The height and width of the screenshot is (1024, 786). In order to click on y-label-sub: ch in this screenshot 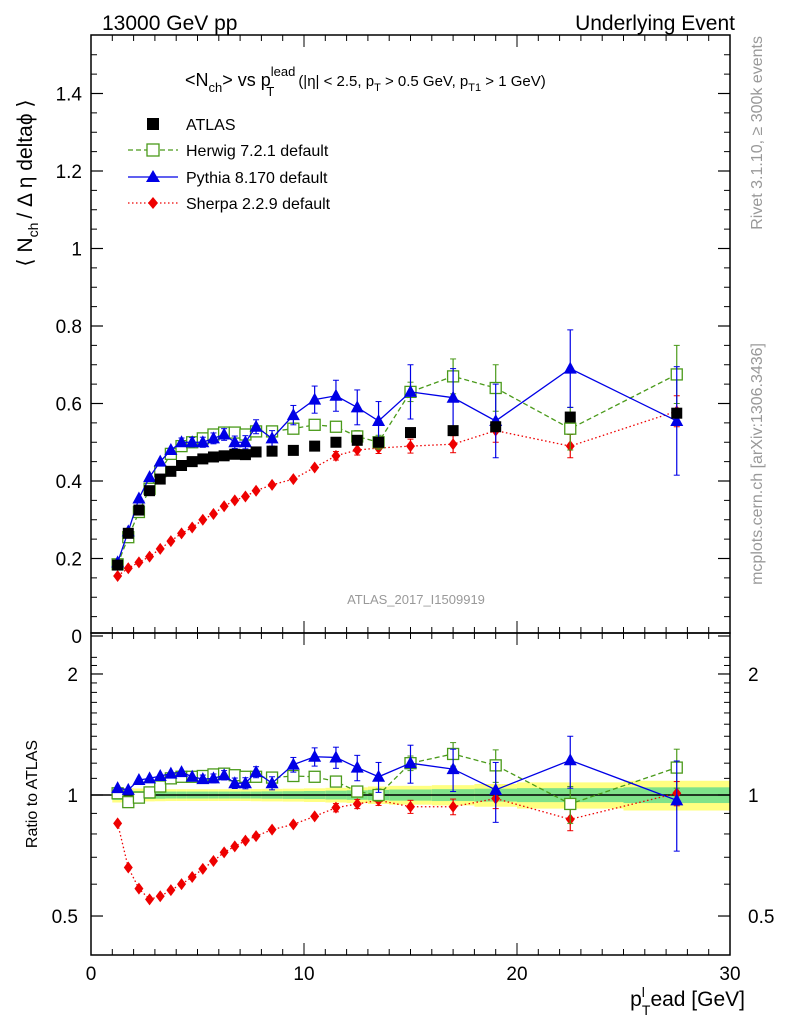, I will do `click(33, 230)`.